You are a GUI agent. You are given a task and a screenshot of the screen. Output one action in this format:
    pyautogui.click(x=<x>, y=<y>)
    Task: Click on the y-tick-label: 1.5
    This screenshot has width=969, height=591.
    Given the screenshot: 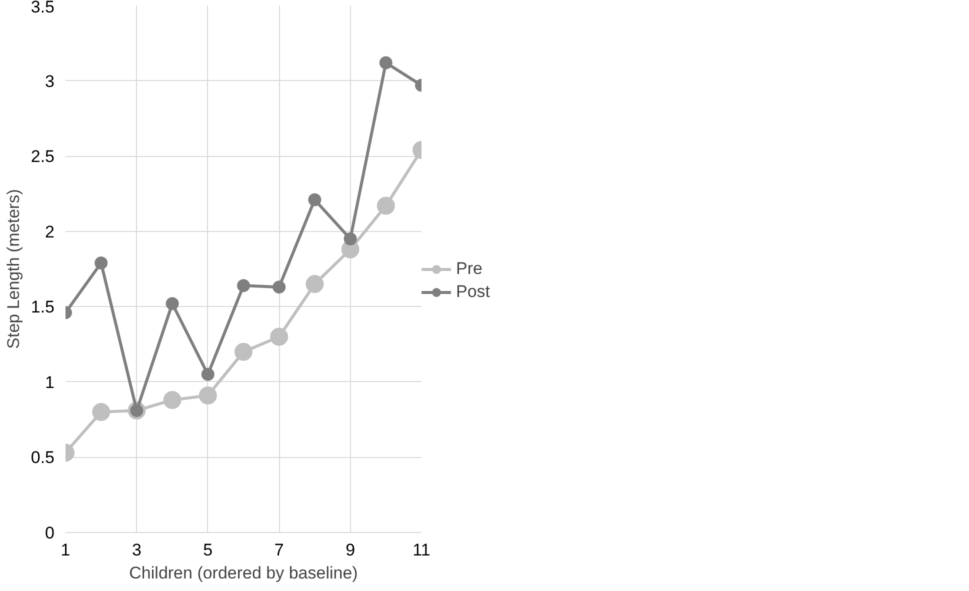 What is the action you would take?
    pyautogui.click(x=42, y=307)
    